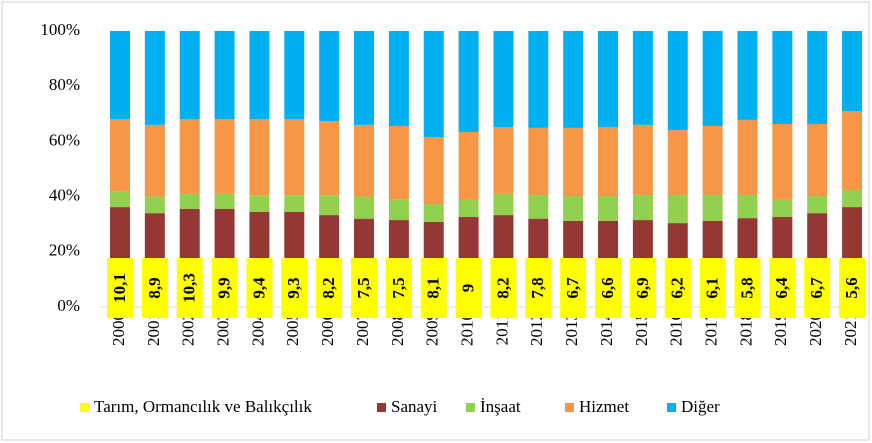  What do you see at coordinates (850, 329) in the screenshot?
I see `x-tick-label: 2021` at bounding box center [850, 329].